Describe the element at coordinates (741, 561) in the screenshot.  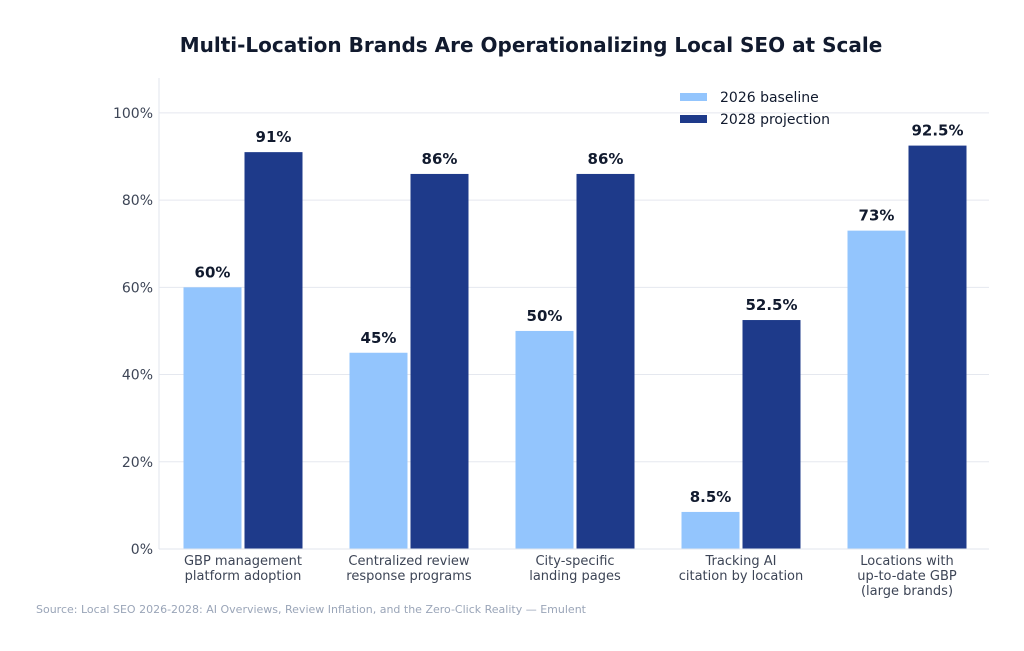
I see `x-tick-label: Tracking AI` at that location.